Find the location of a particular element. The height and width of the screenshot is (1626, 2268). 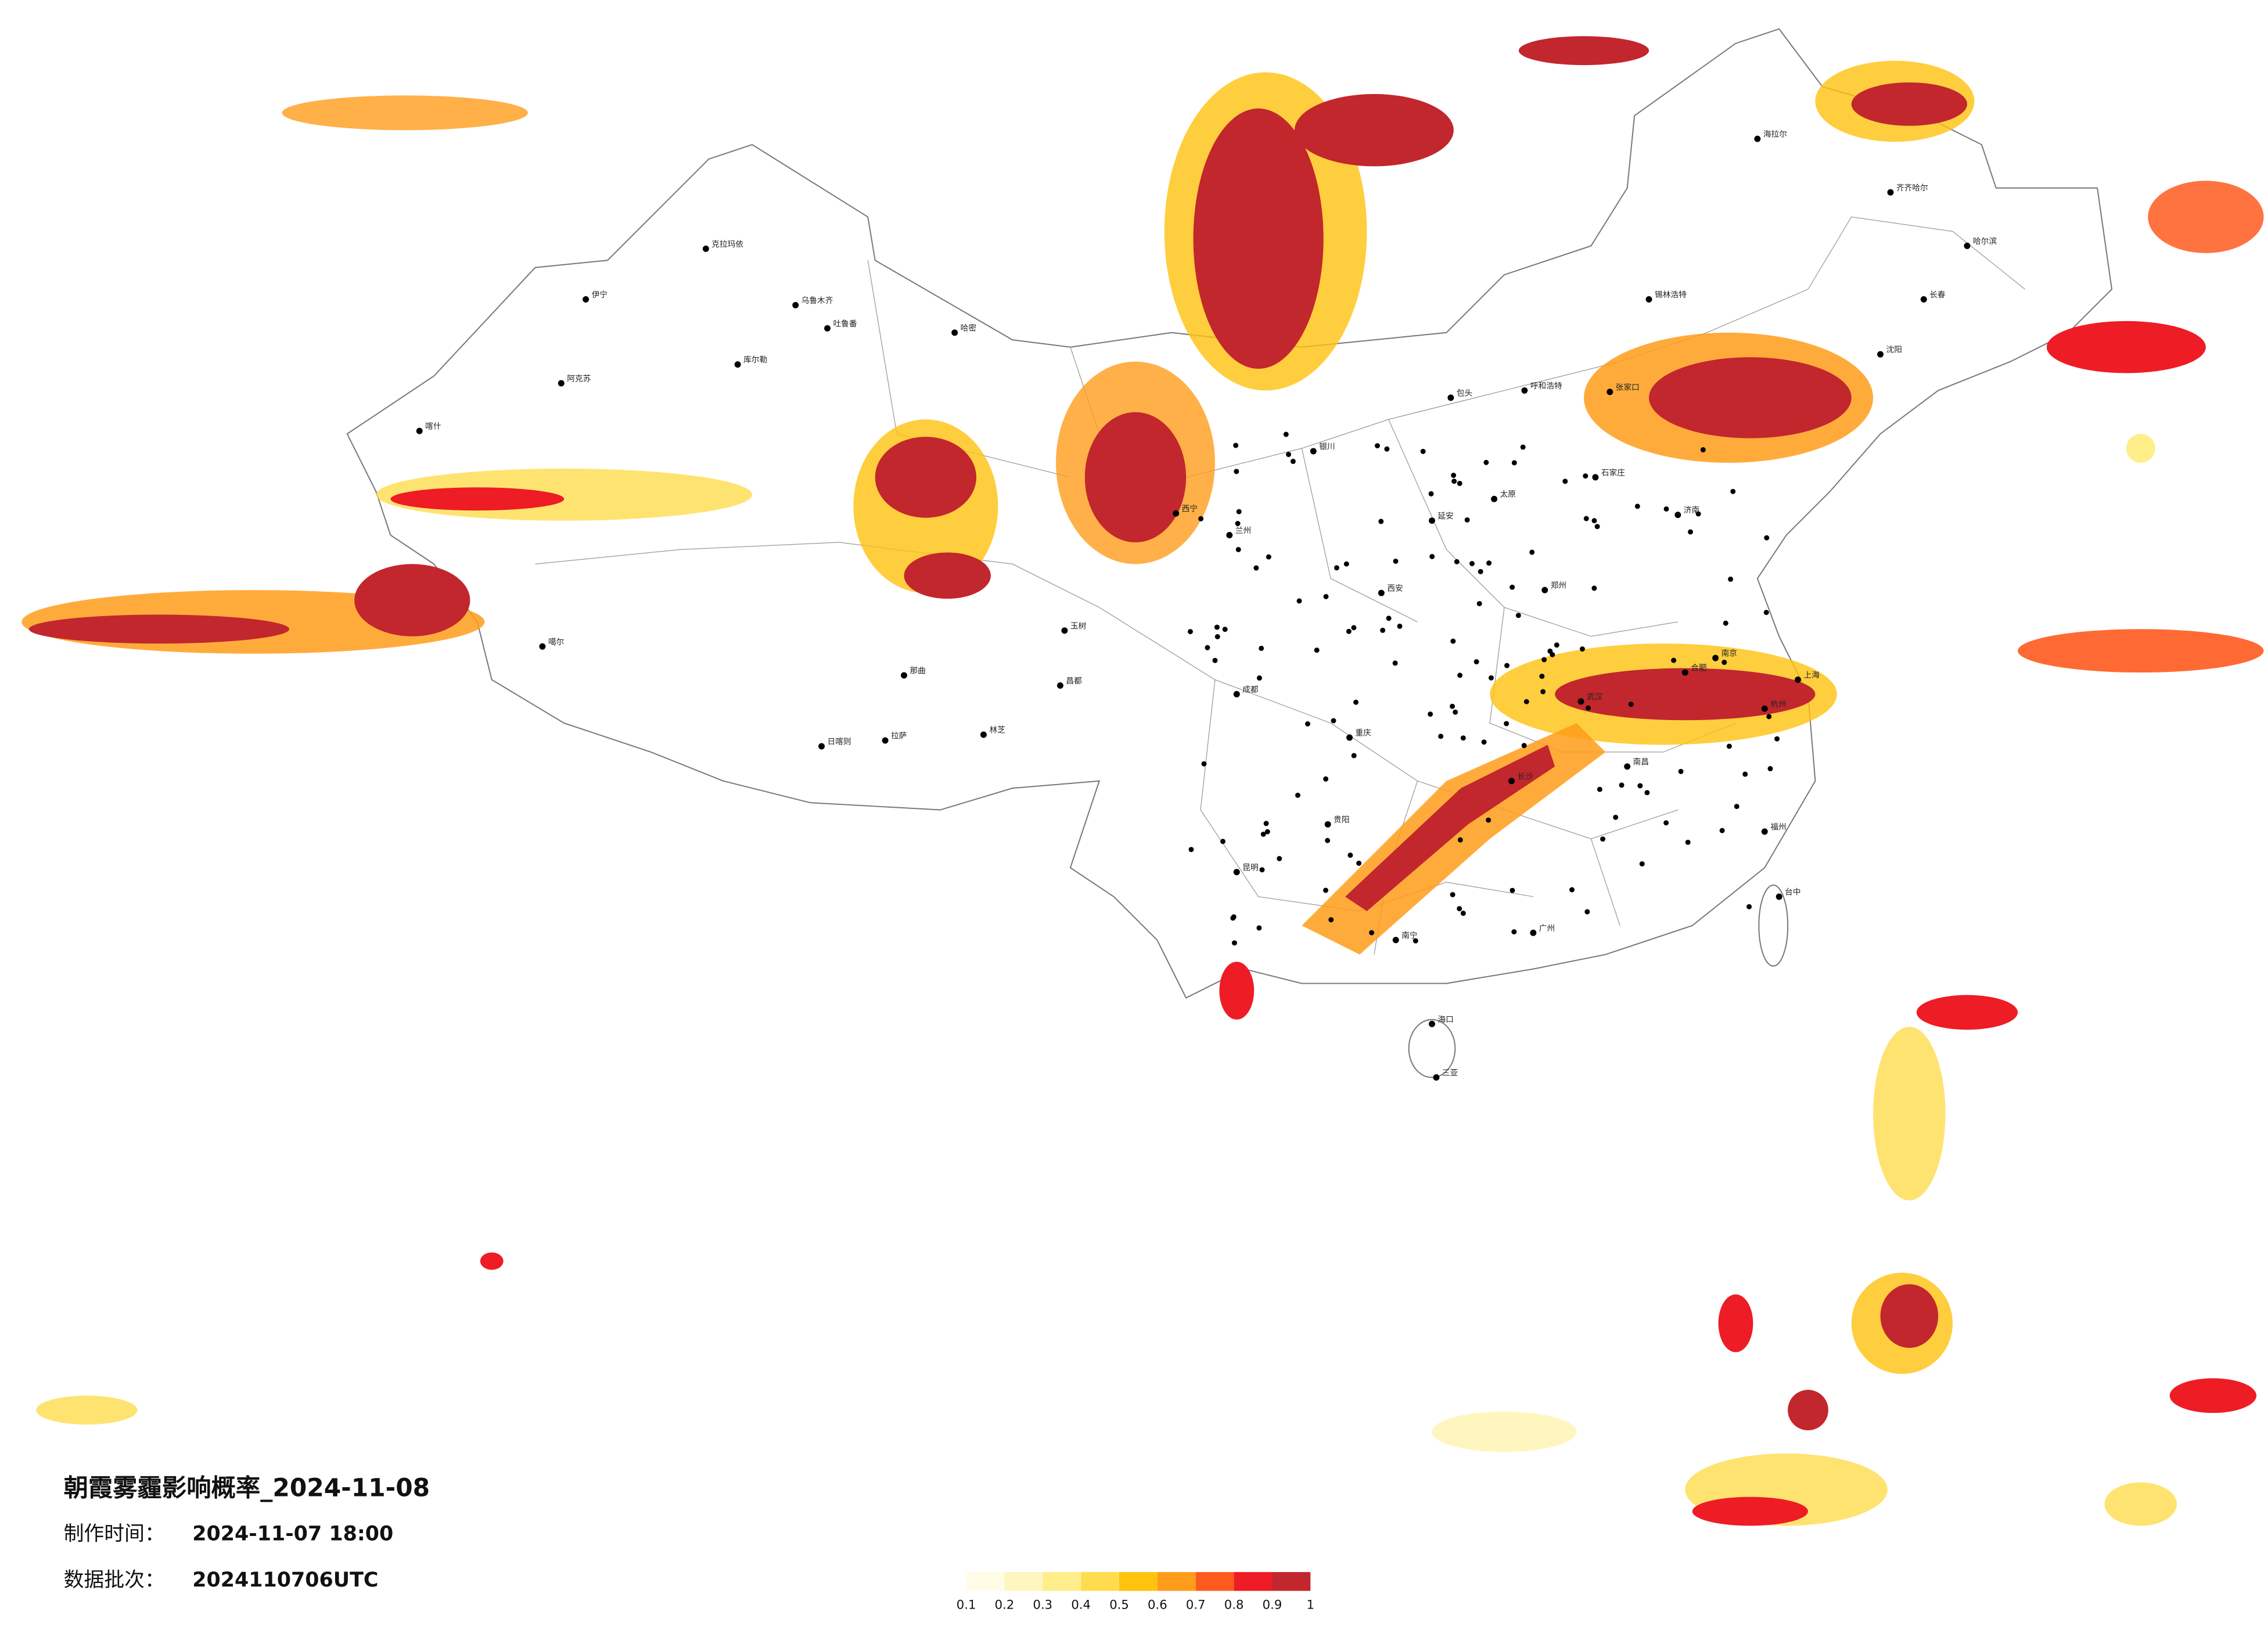

legend-tick-label: 1 is located at coordinates (1310, 1604).